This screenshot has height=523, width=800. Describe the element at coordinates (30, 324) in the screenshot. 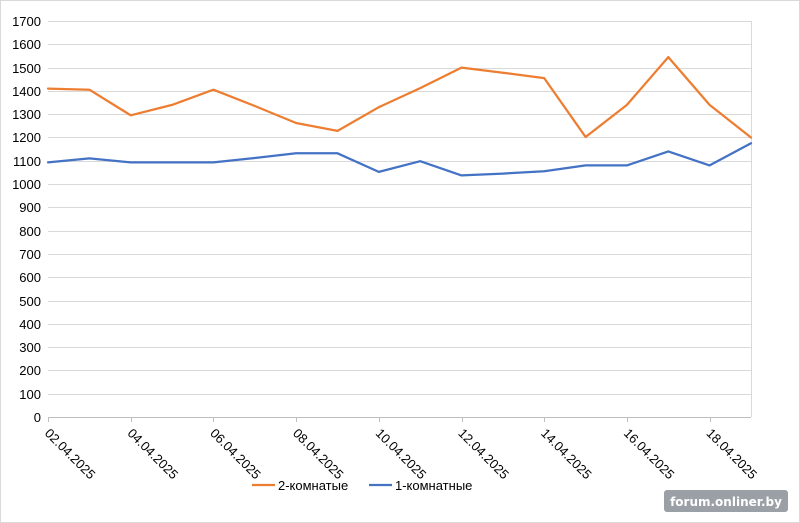

I see `y-tick-label: 400` at that location.